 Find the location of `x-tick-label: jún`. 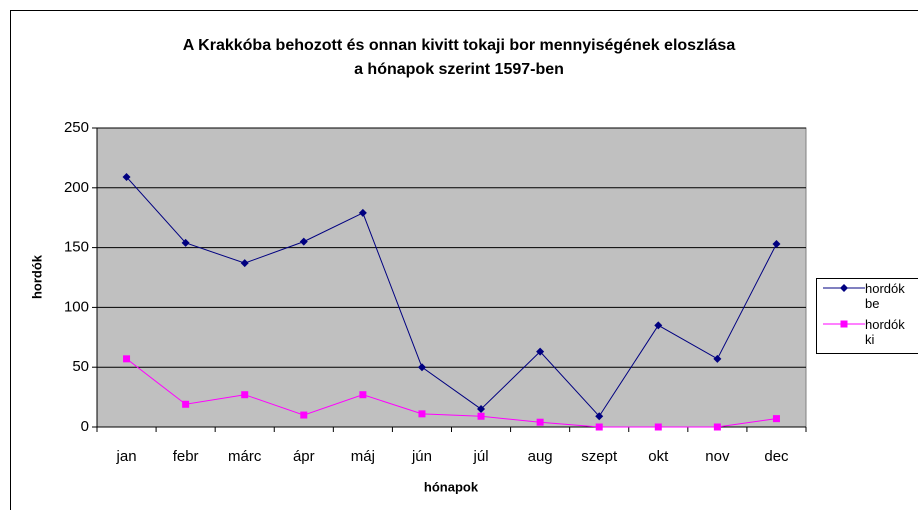

x-tick-label: jún is located at coordinates (421, 456).